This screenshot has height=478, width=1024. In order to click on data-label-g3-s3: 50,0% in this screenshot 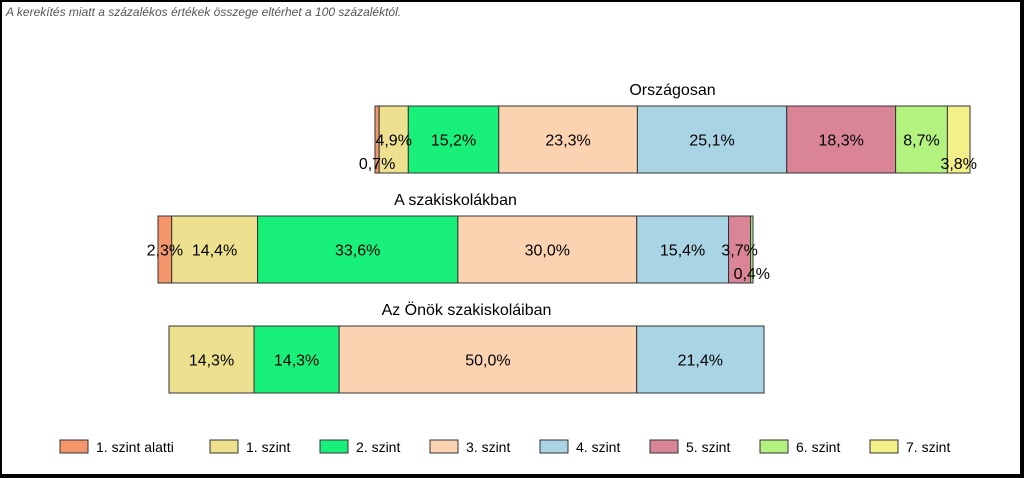, I will do `click(487, 361)`.